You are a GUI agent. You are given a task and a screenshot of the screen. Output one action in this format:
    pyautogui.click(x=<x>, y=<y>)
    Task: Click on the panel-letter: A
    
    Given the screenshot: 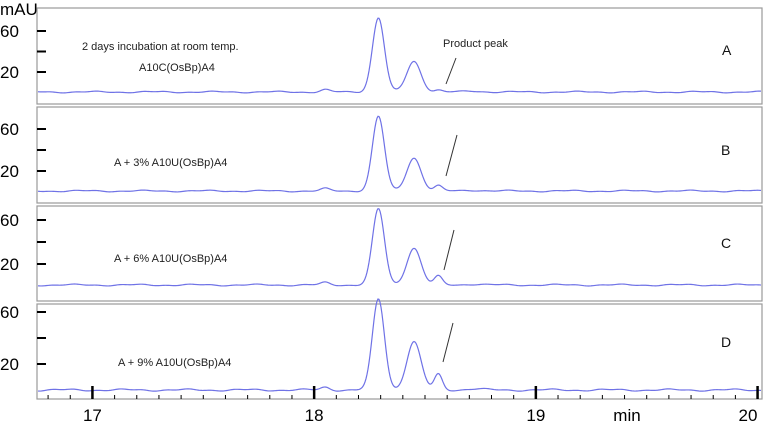 What is the action you would take?
    pyautogui.click(x=727, y=50)
    